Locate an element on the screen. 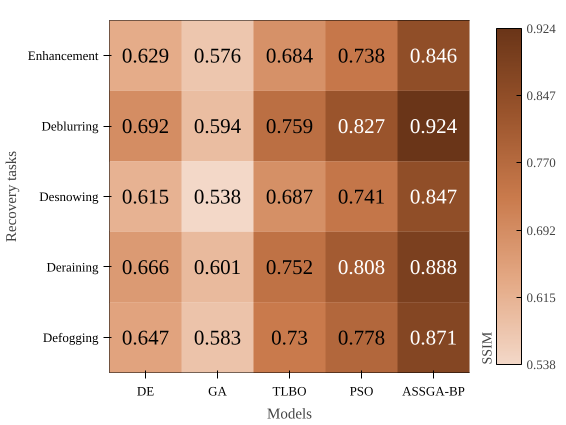 This screenshot has width=566, height=425. data-label: 0.847 is located at coordinates (434, 196).